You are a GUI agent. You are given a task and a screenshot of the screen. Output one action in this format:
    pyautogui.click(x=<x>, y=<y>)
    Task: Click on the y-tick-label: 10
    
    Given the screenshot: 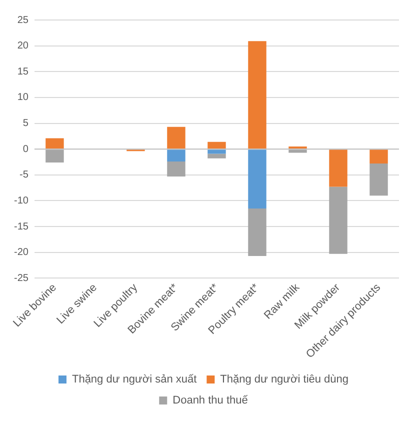 What is the action you would take?
    pyautogui.click(x=23, y=98)
    